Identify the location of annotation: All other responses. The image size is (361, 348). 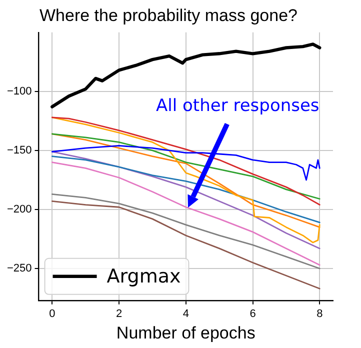
(238, 106).